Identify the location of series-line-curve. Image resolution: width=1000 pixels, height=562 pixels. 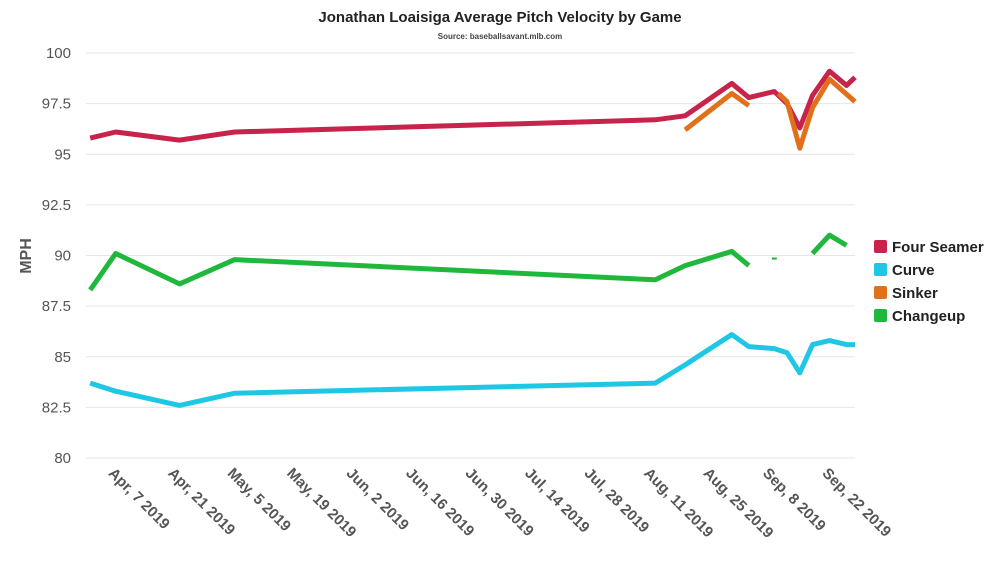
(472, 370).